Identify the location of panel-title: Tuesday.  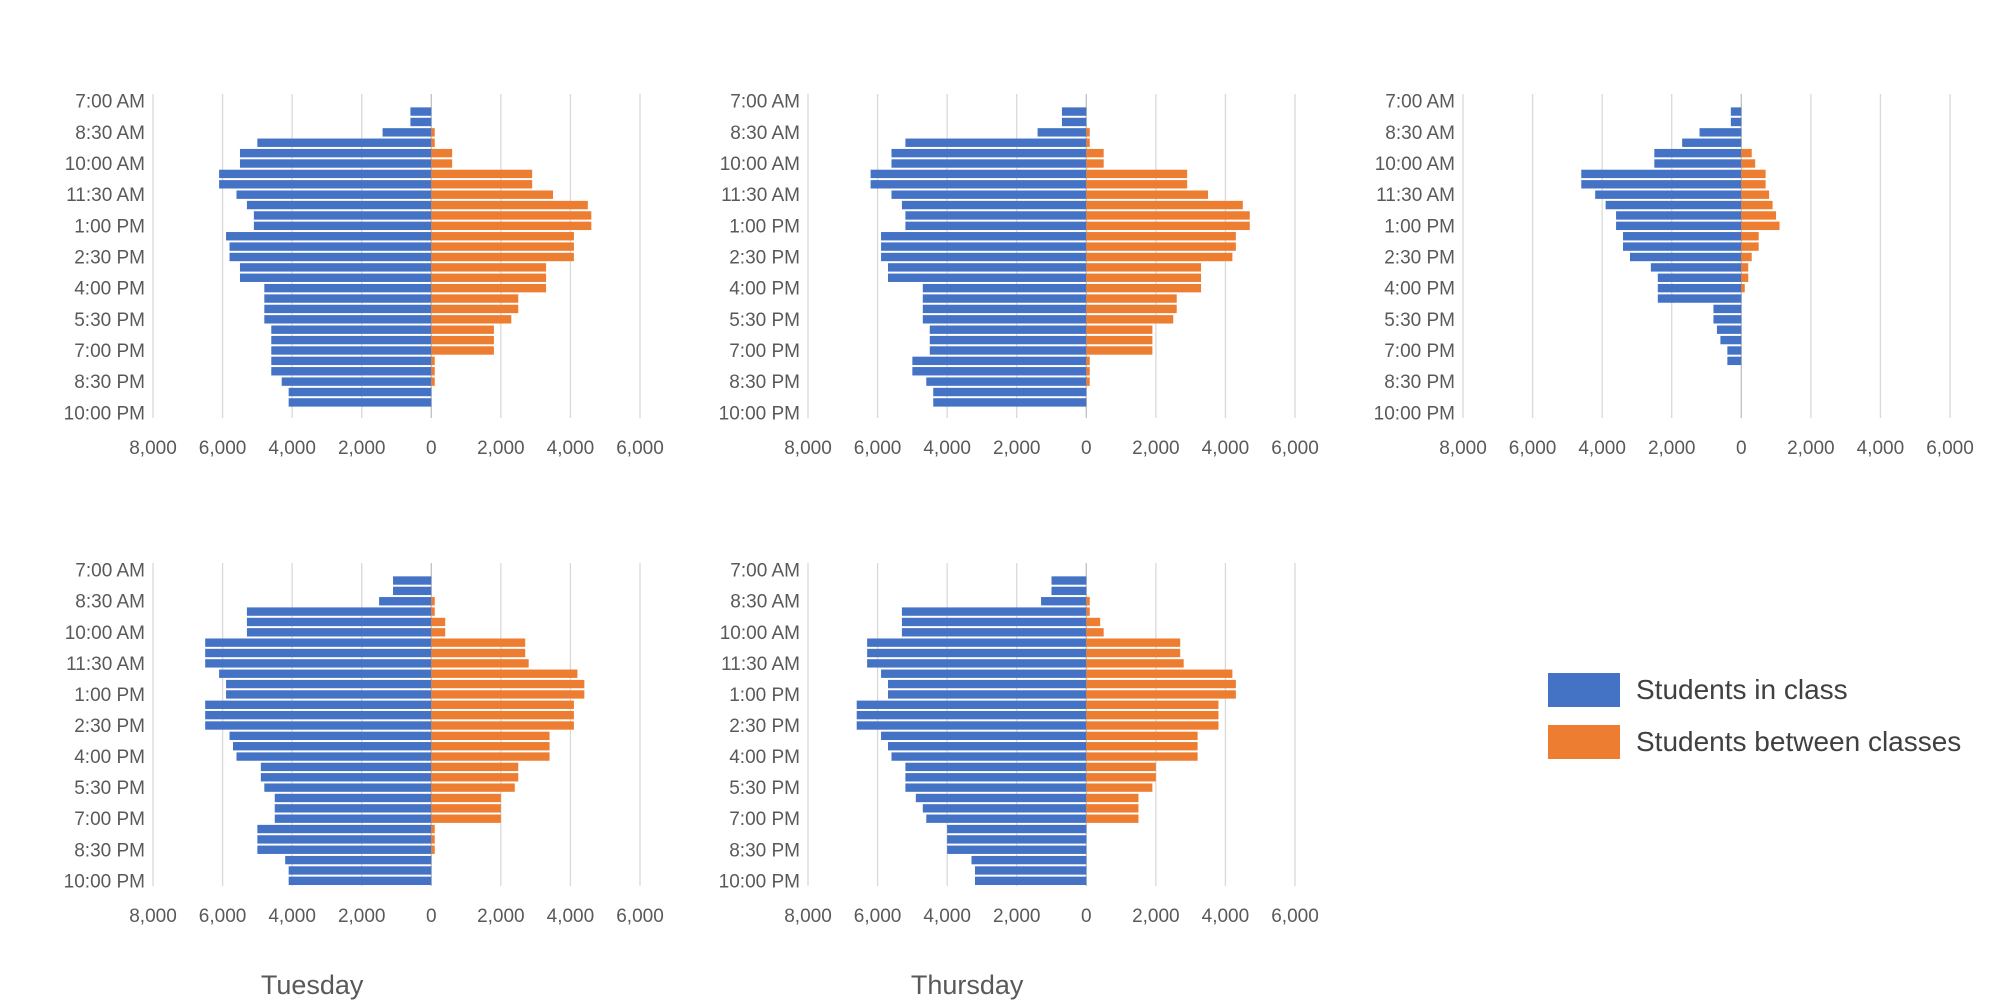
(312, 985).